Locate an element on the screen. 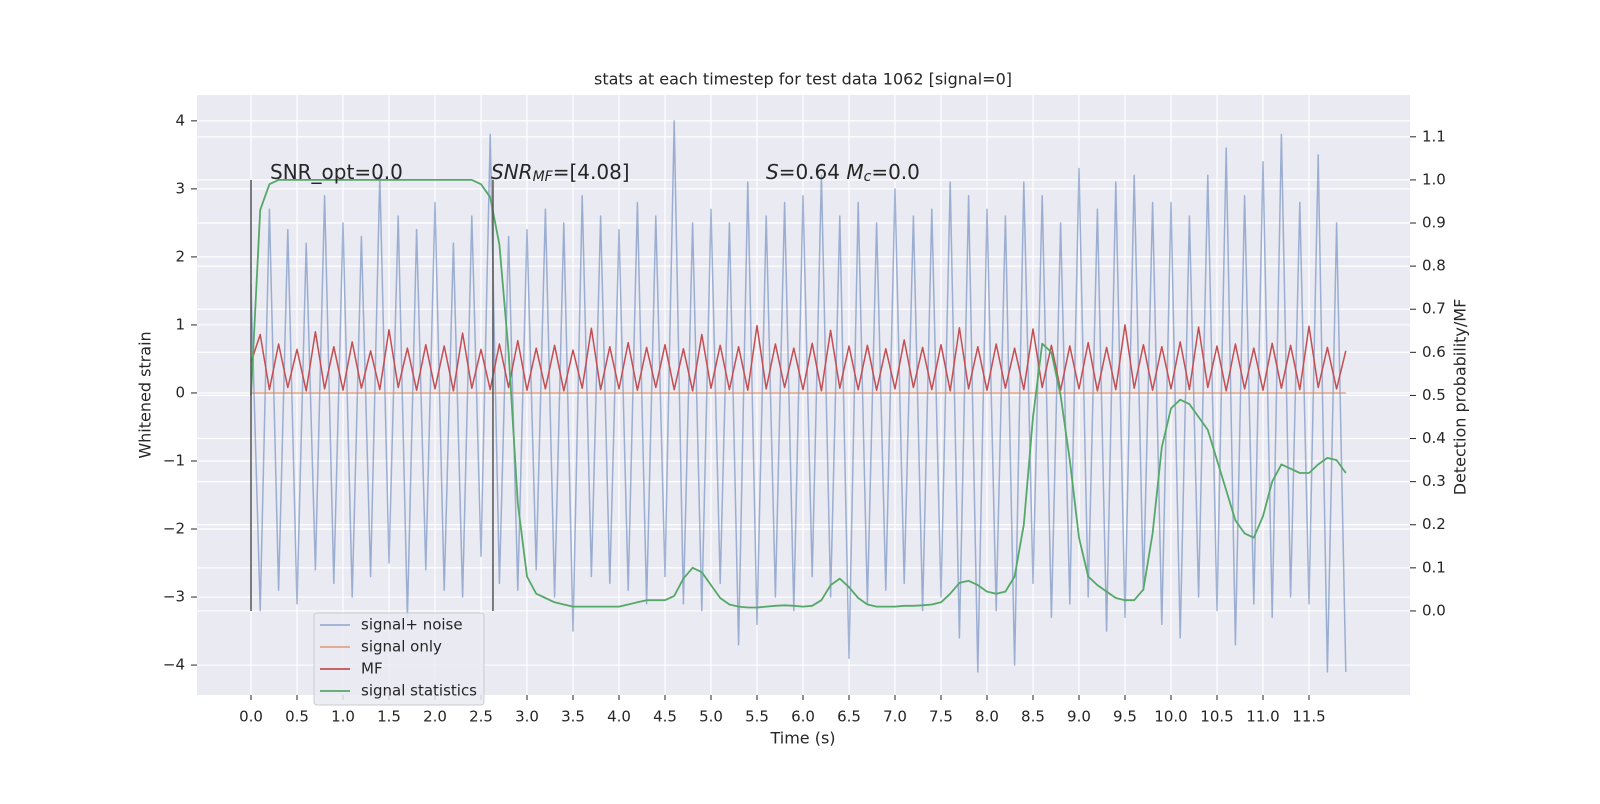 The height and width of the screenshot is (804, 1600). y2-tick-label: 0.7 is located at coordinates (1434, 309).